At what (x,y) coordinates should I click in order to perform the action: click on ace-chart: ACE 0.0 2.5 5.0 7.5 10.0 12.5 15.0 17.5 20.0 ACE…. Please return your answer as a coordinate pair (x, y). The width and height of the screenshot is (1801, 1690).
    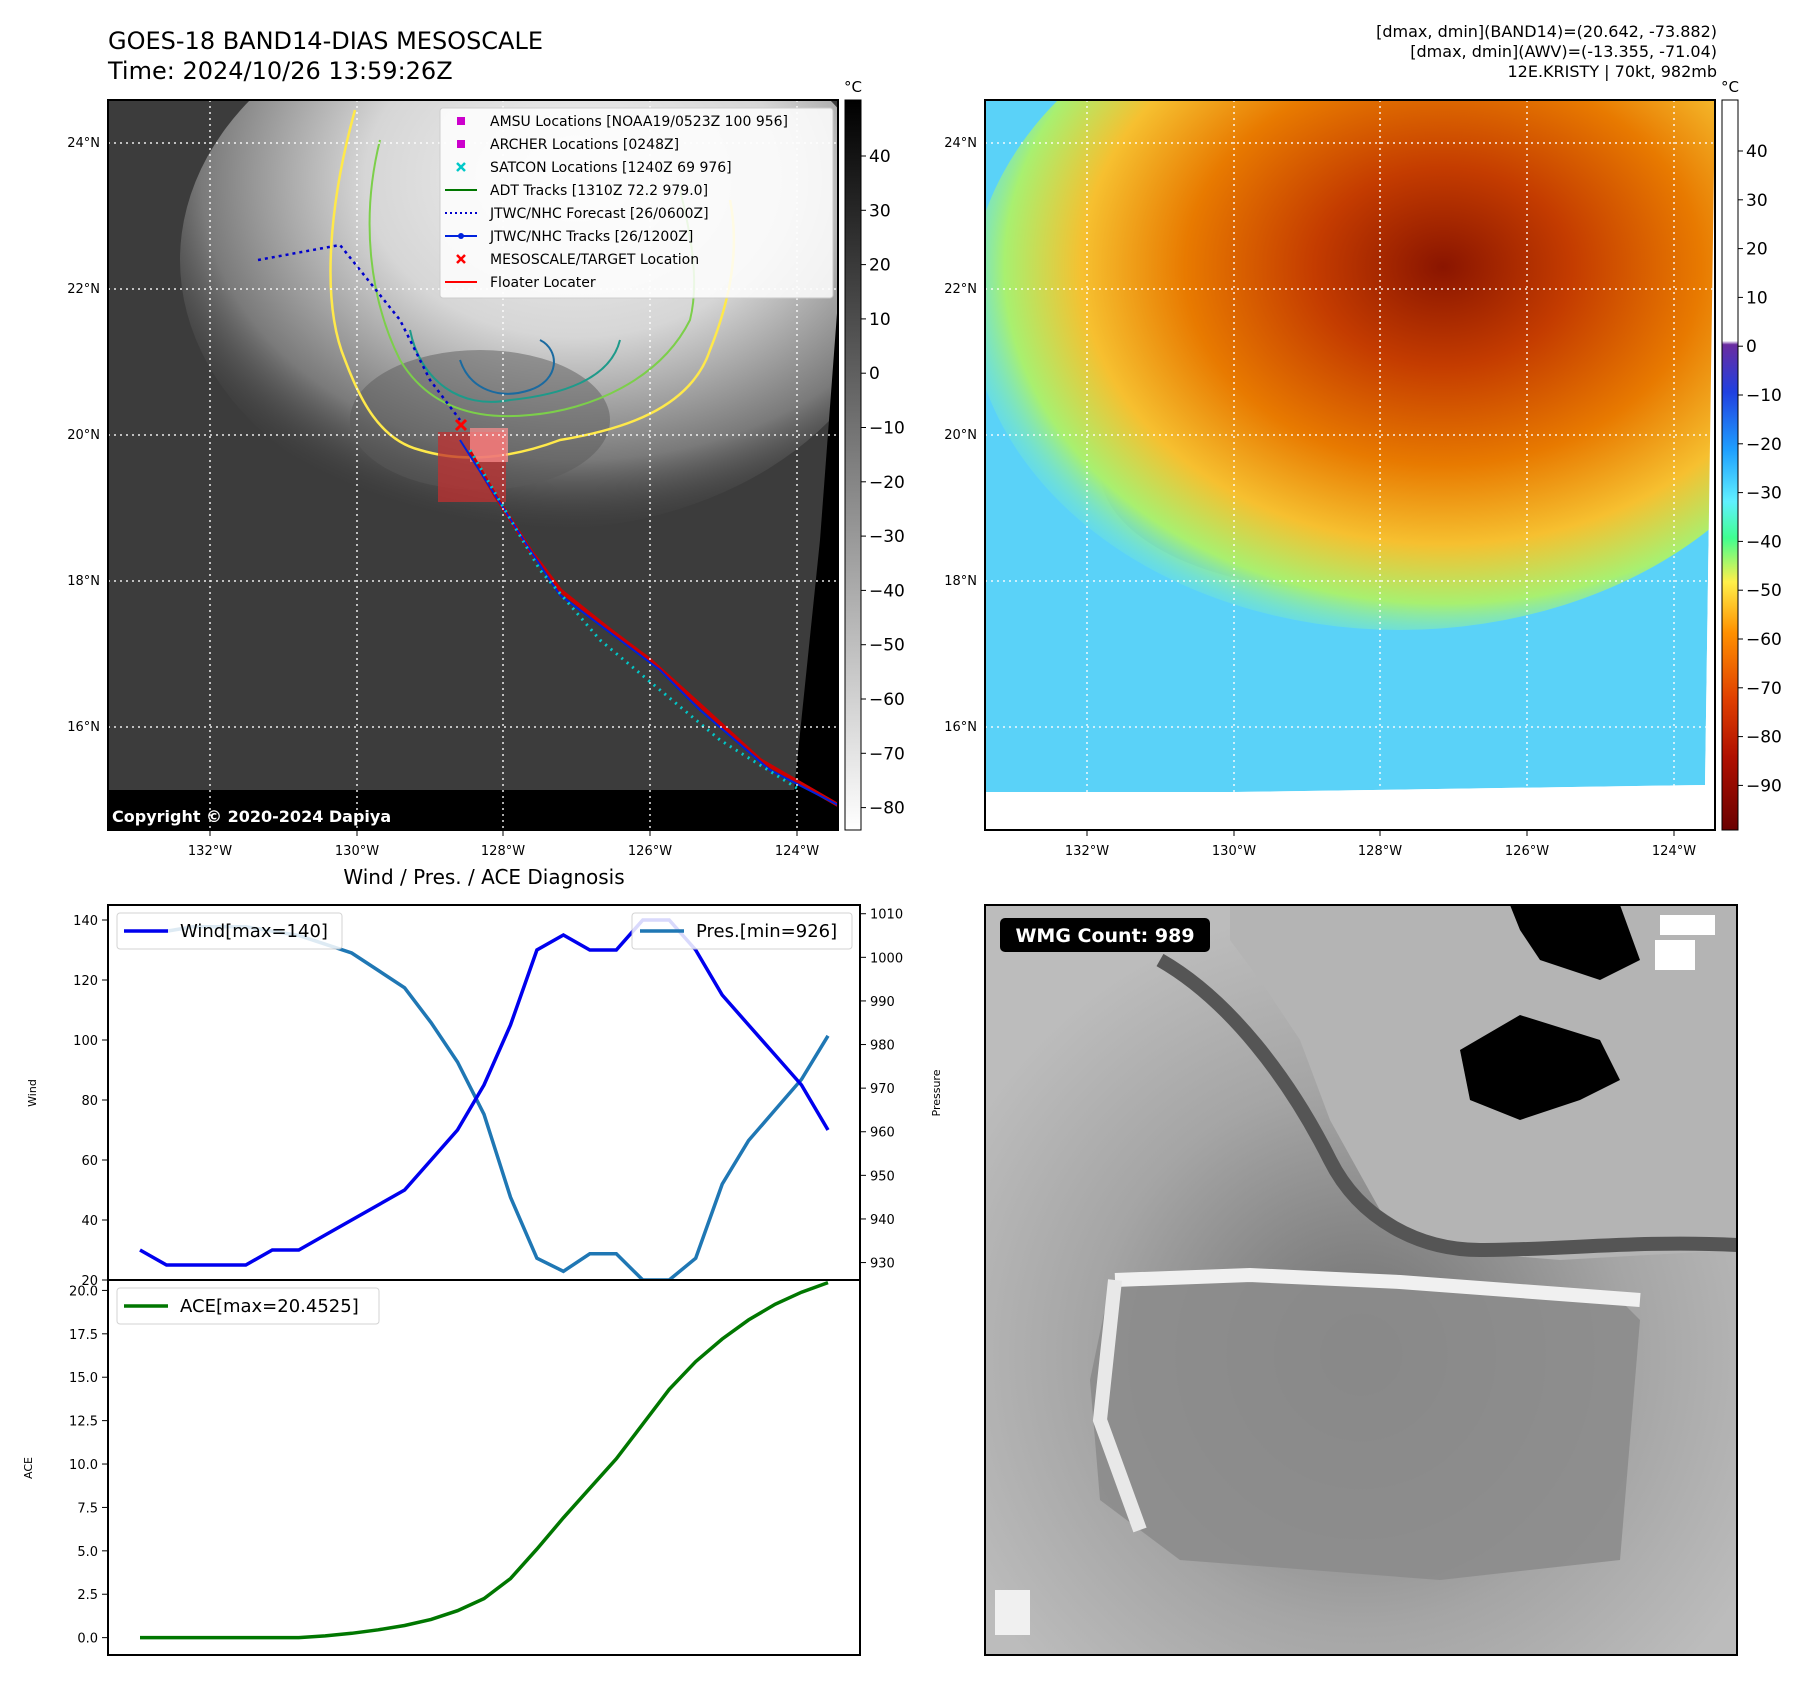
    Looking at the image, I should click on (441, 1467).